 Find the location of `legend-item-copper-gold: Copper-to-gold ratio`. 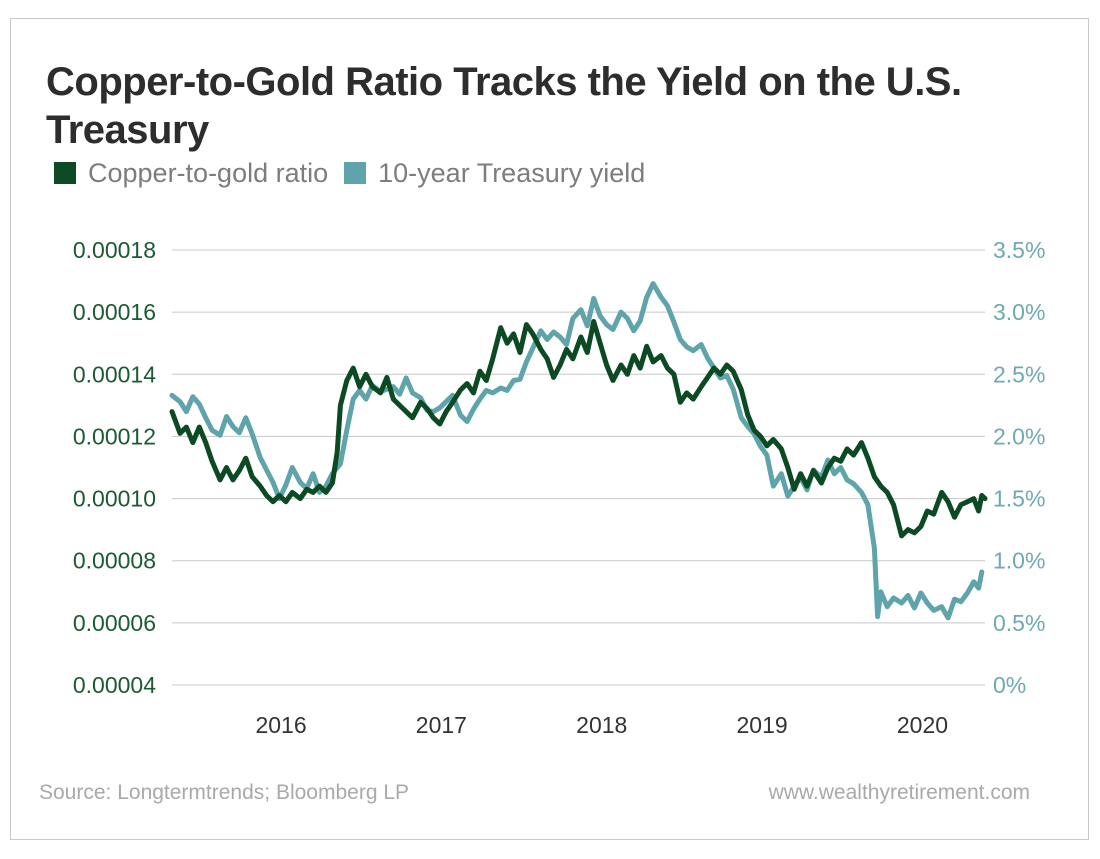

legend-item-copper-gold: Copper-to-gold ratio is located at coordinates (191, 173).